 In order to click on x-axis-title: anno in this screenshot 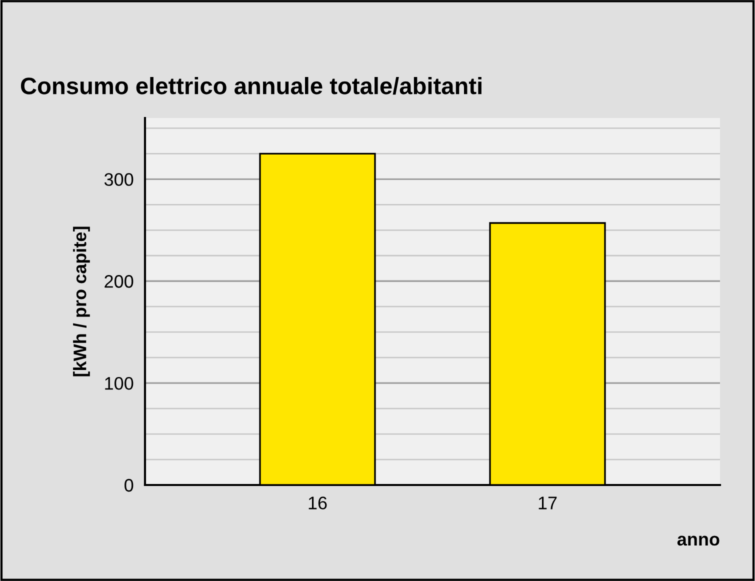, I will do `click(698, 541)`.